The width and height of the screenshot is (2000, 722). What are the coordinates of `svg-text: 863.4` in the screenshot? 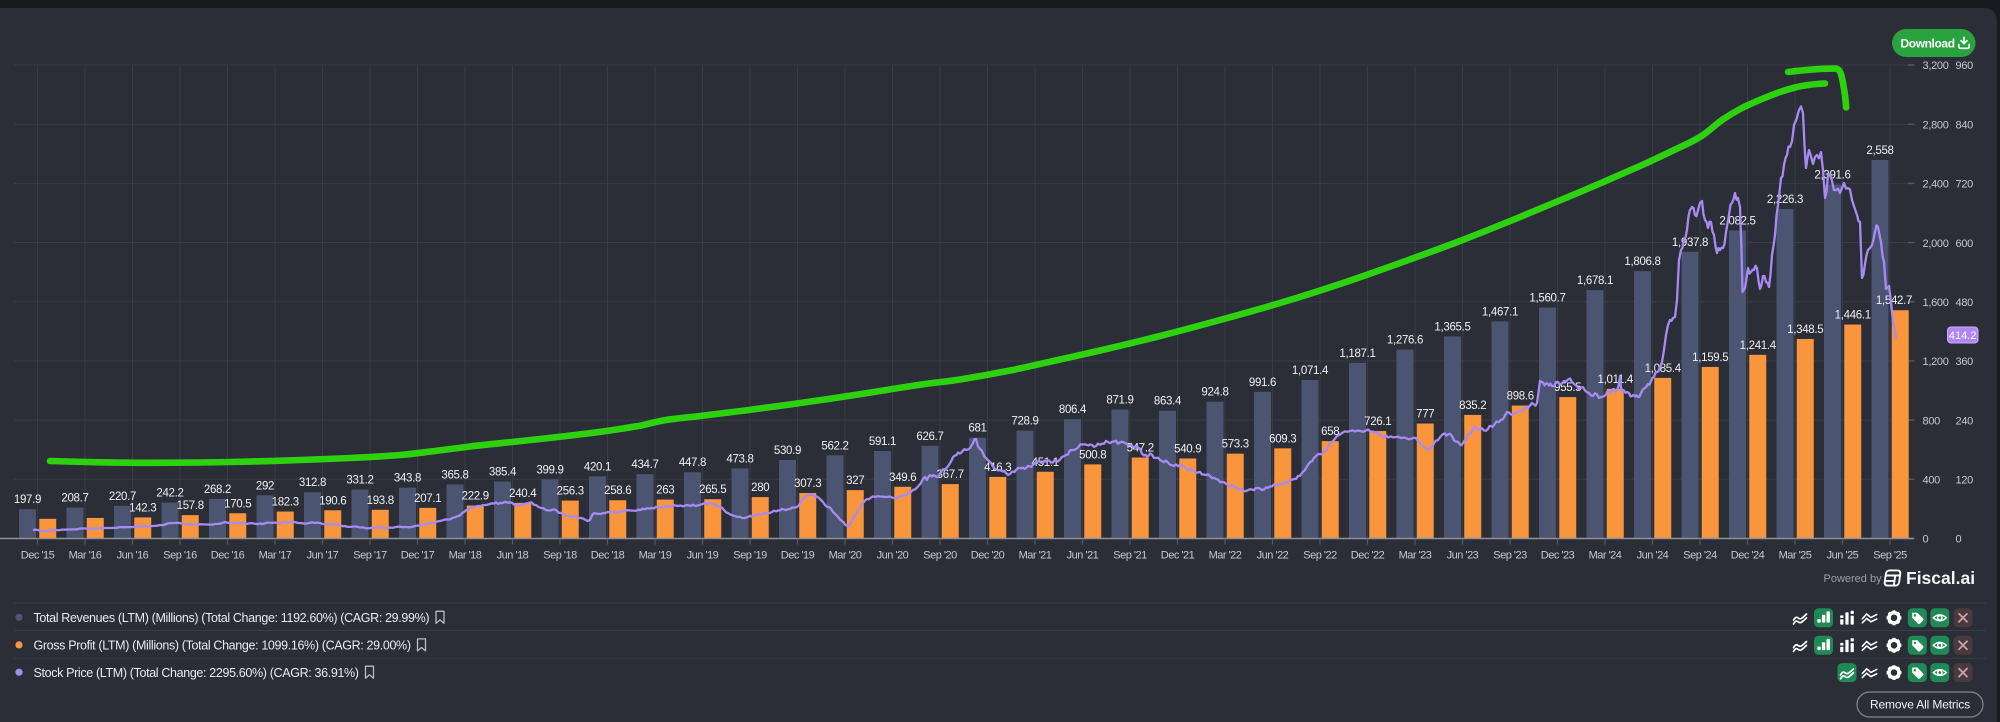 It's located at (1168, 402).